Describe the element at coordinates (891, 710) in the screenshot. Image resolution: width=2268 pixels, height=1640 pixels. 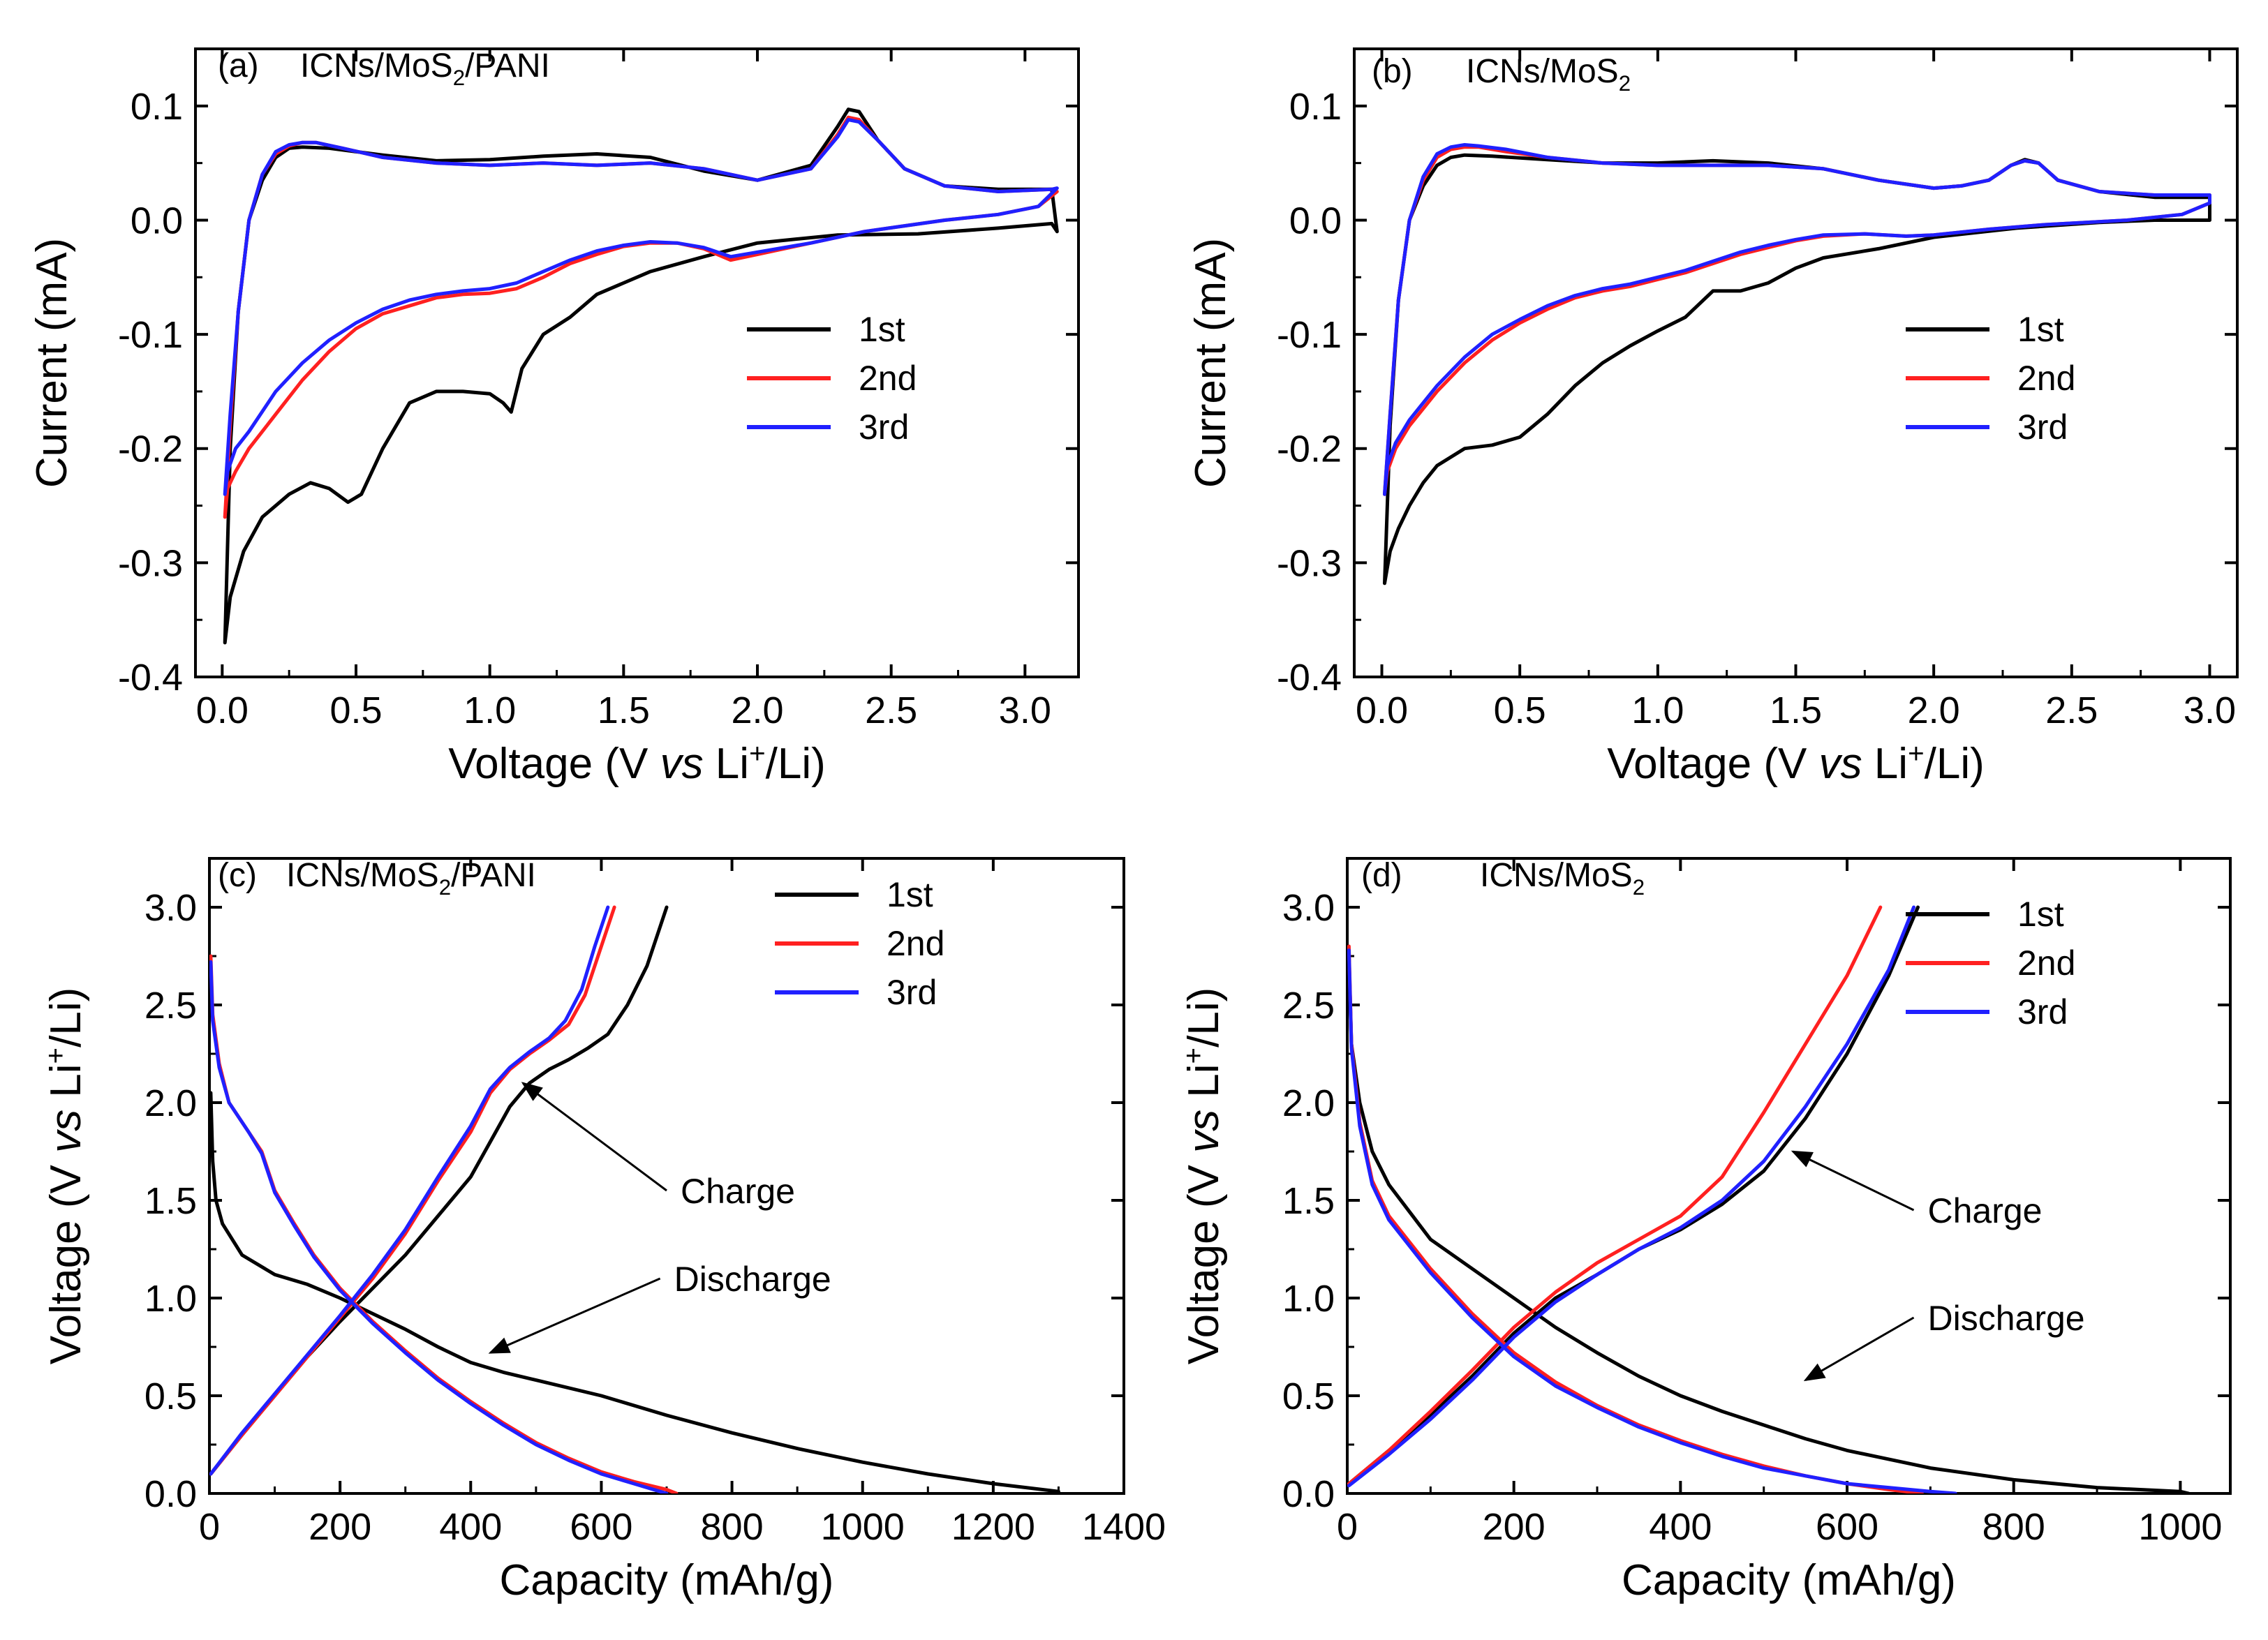
I see `x-tick-label: 2.5` at that location.